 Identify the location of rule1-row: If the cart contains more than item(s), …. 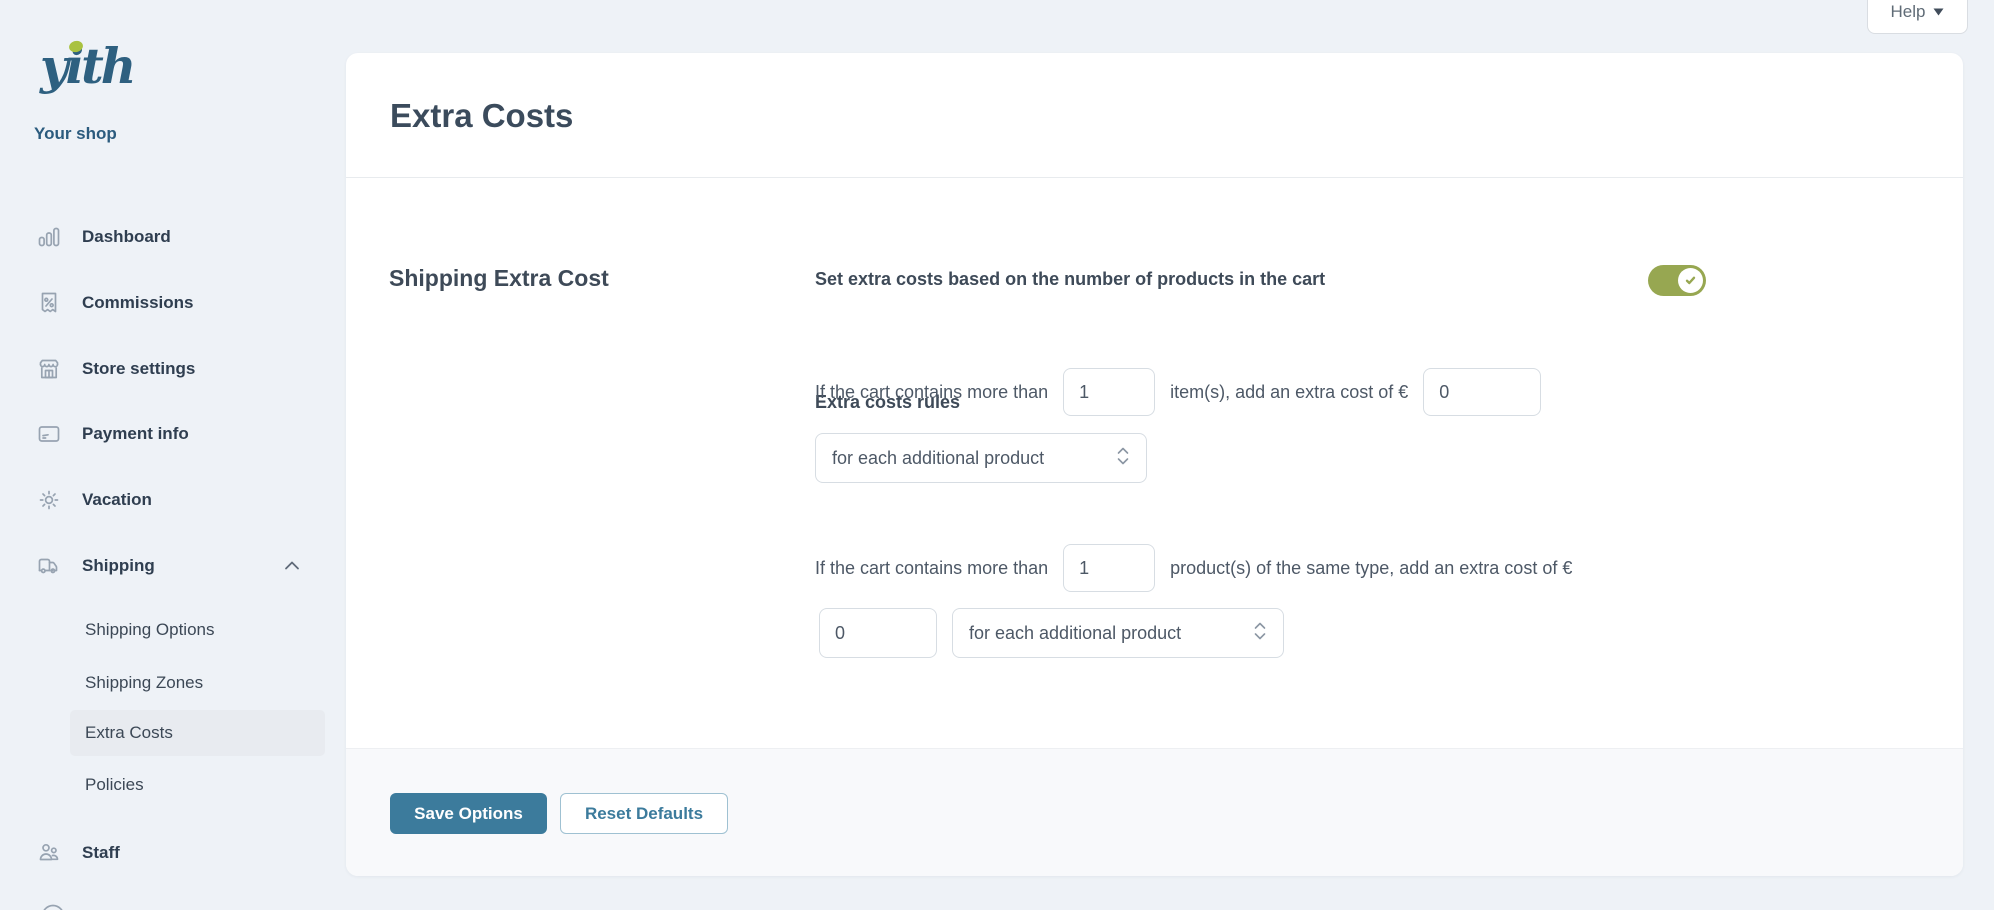
(1178, 392).